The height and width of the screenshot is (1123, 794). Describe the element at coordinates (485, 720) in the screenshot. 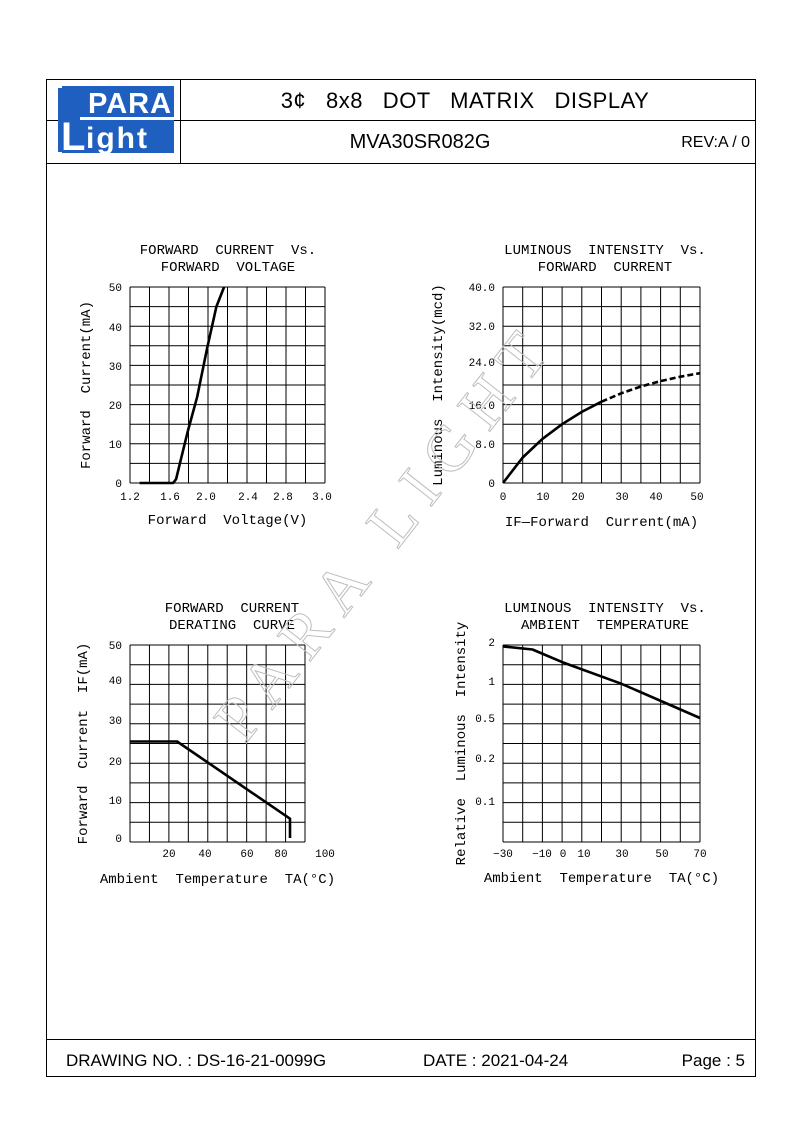

I see `y-tick-label: 0.5` at that location.